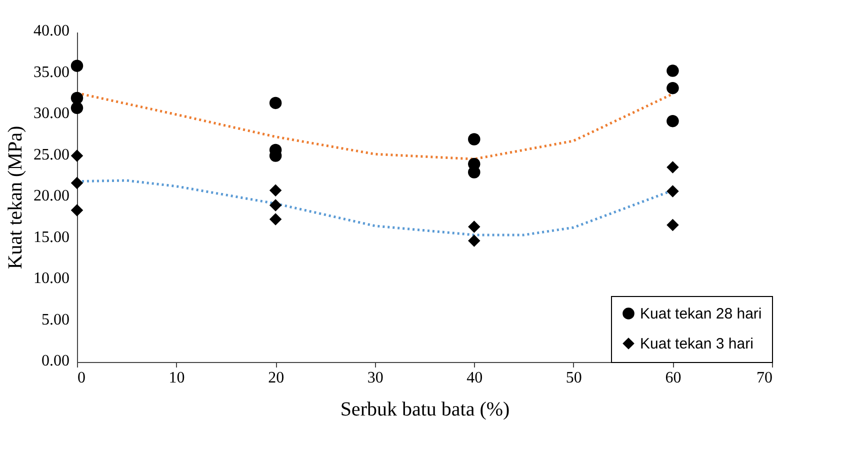  Describe the element at coordinates (697, 344) in the screenshot. I see `legend-label: Kuat tekan 3 hari` at that location.